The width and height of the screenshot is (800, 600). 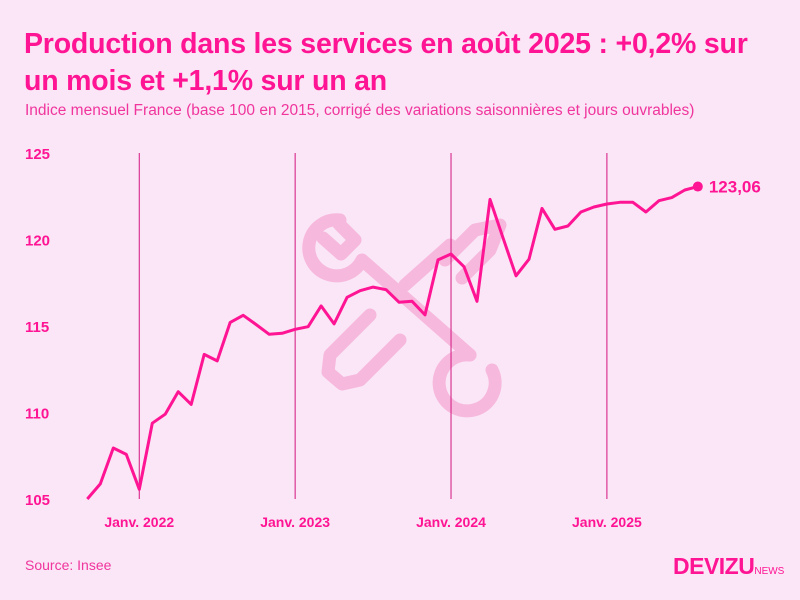 I want to click on last-value-label: 123,06, so click(x=735, y=187).